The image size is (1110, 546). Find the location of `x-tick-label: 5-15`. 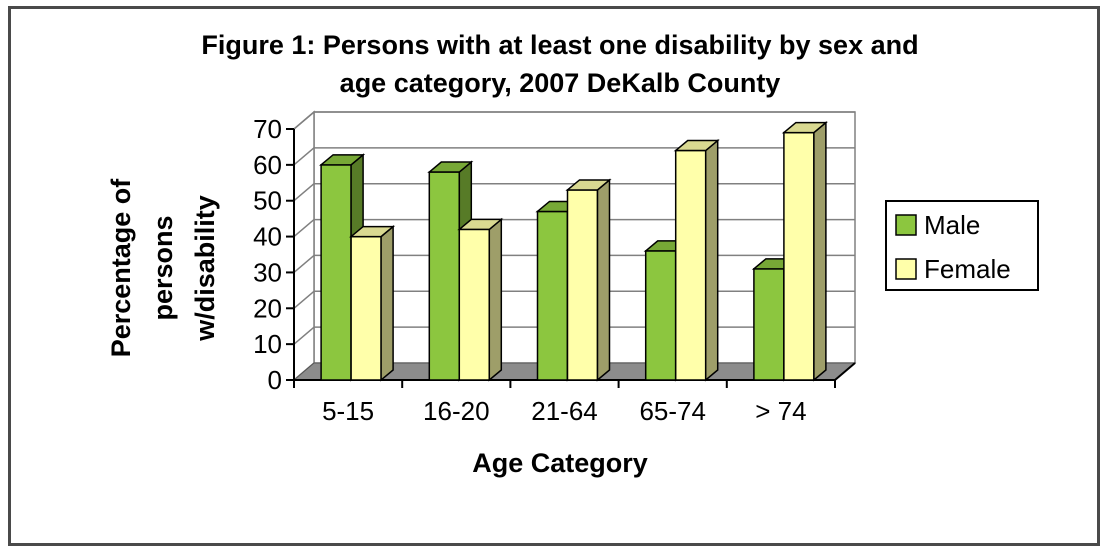

x-tick-label: 5-15 is located at coordinates (348, 411).